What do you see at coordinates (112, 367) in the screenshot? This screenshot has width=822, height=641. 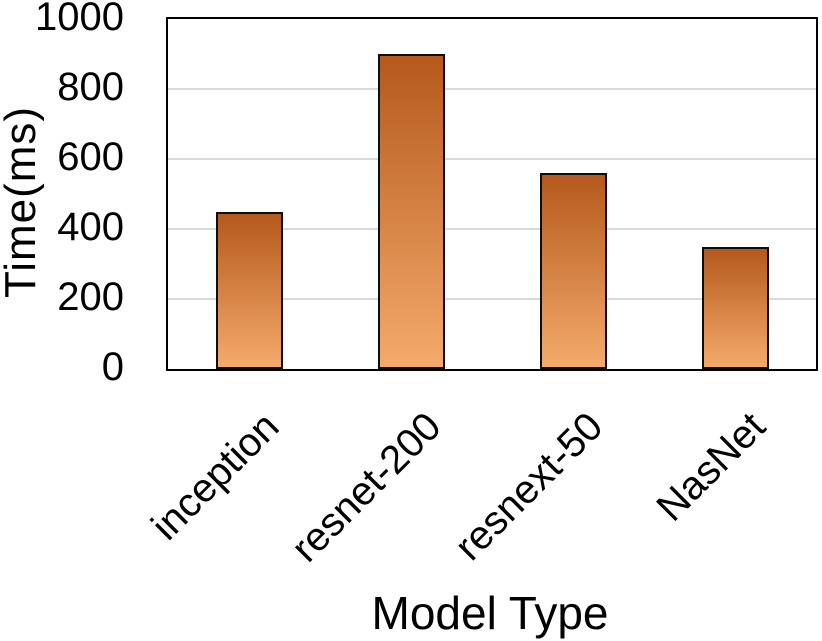 I see `y-tick-label-0: 0` at bounding box center [112, 367].